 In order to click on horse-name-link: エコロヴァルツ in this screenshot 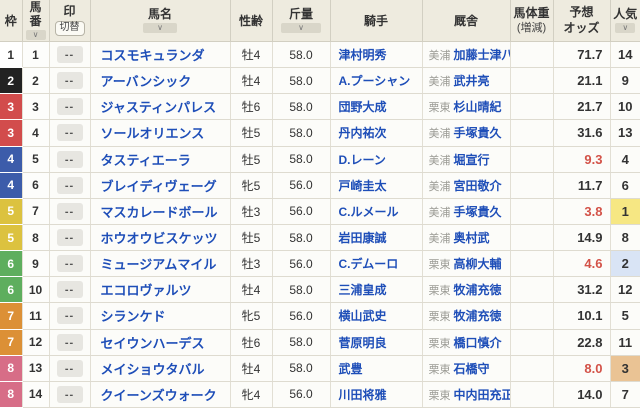, I will do `click(146, 291)`.